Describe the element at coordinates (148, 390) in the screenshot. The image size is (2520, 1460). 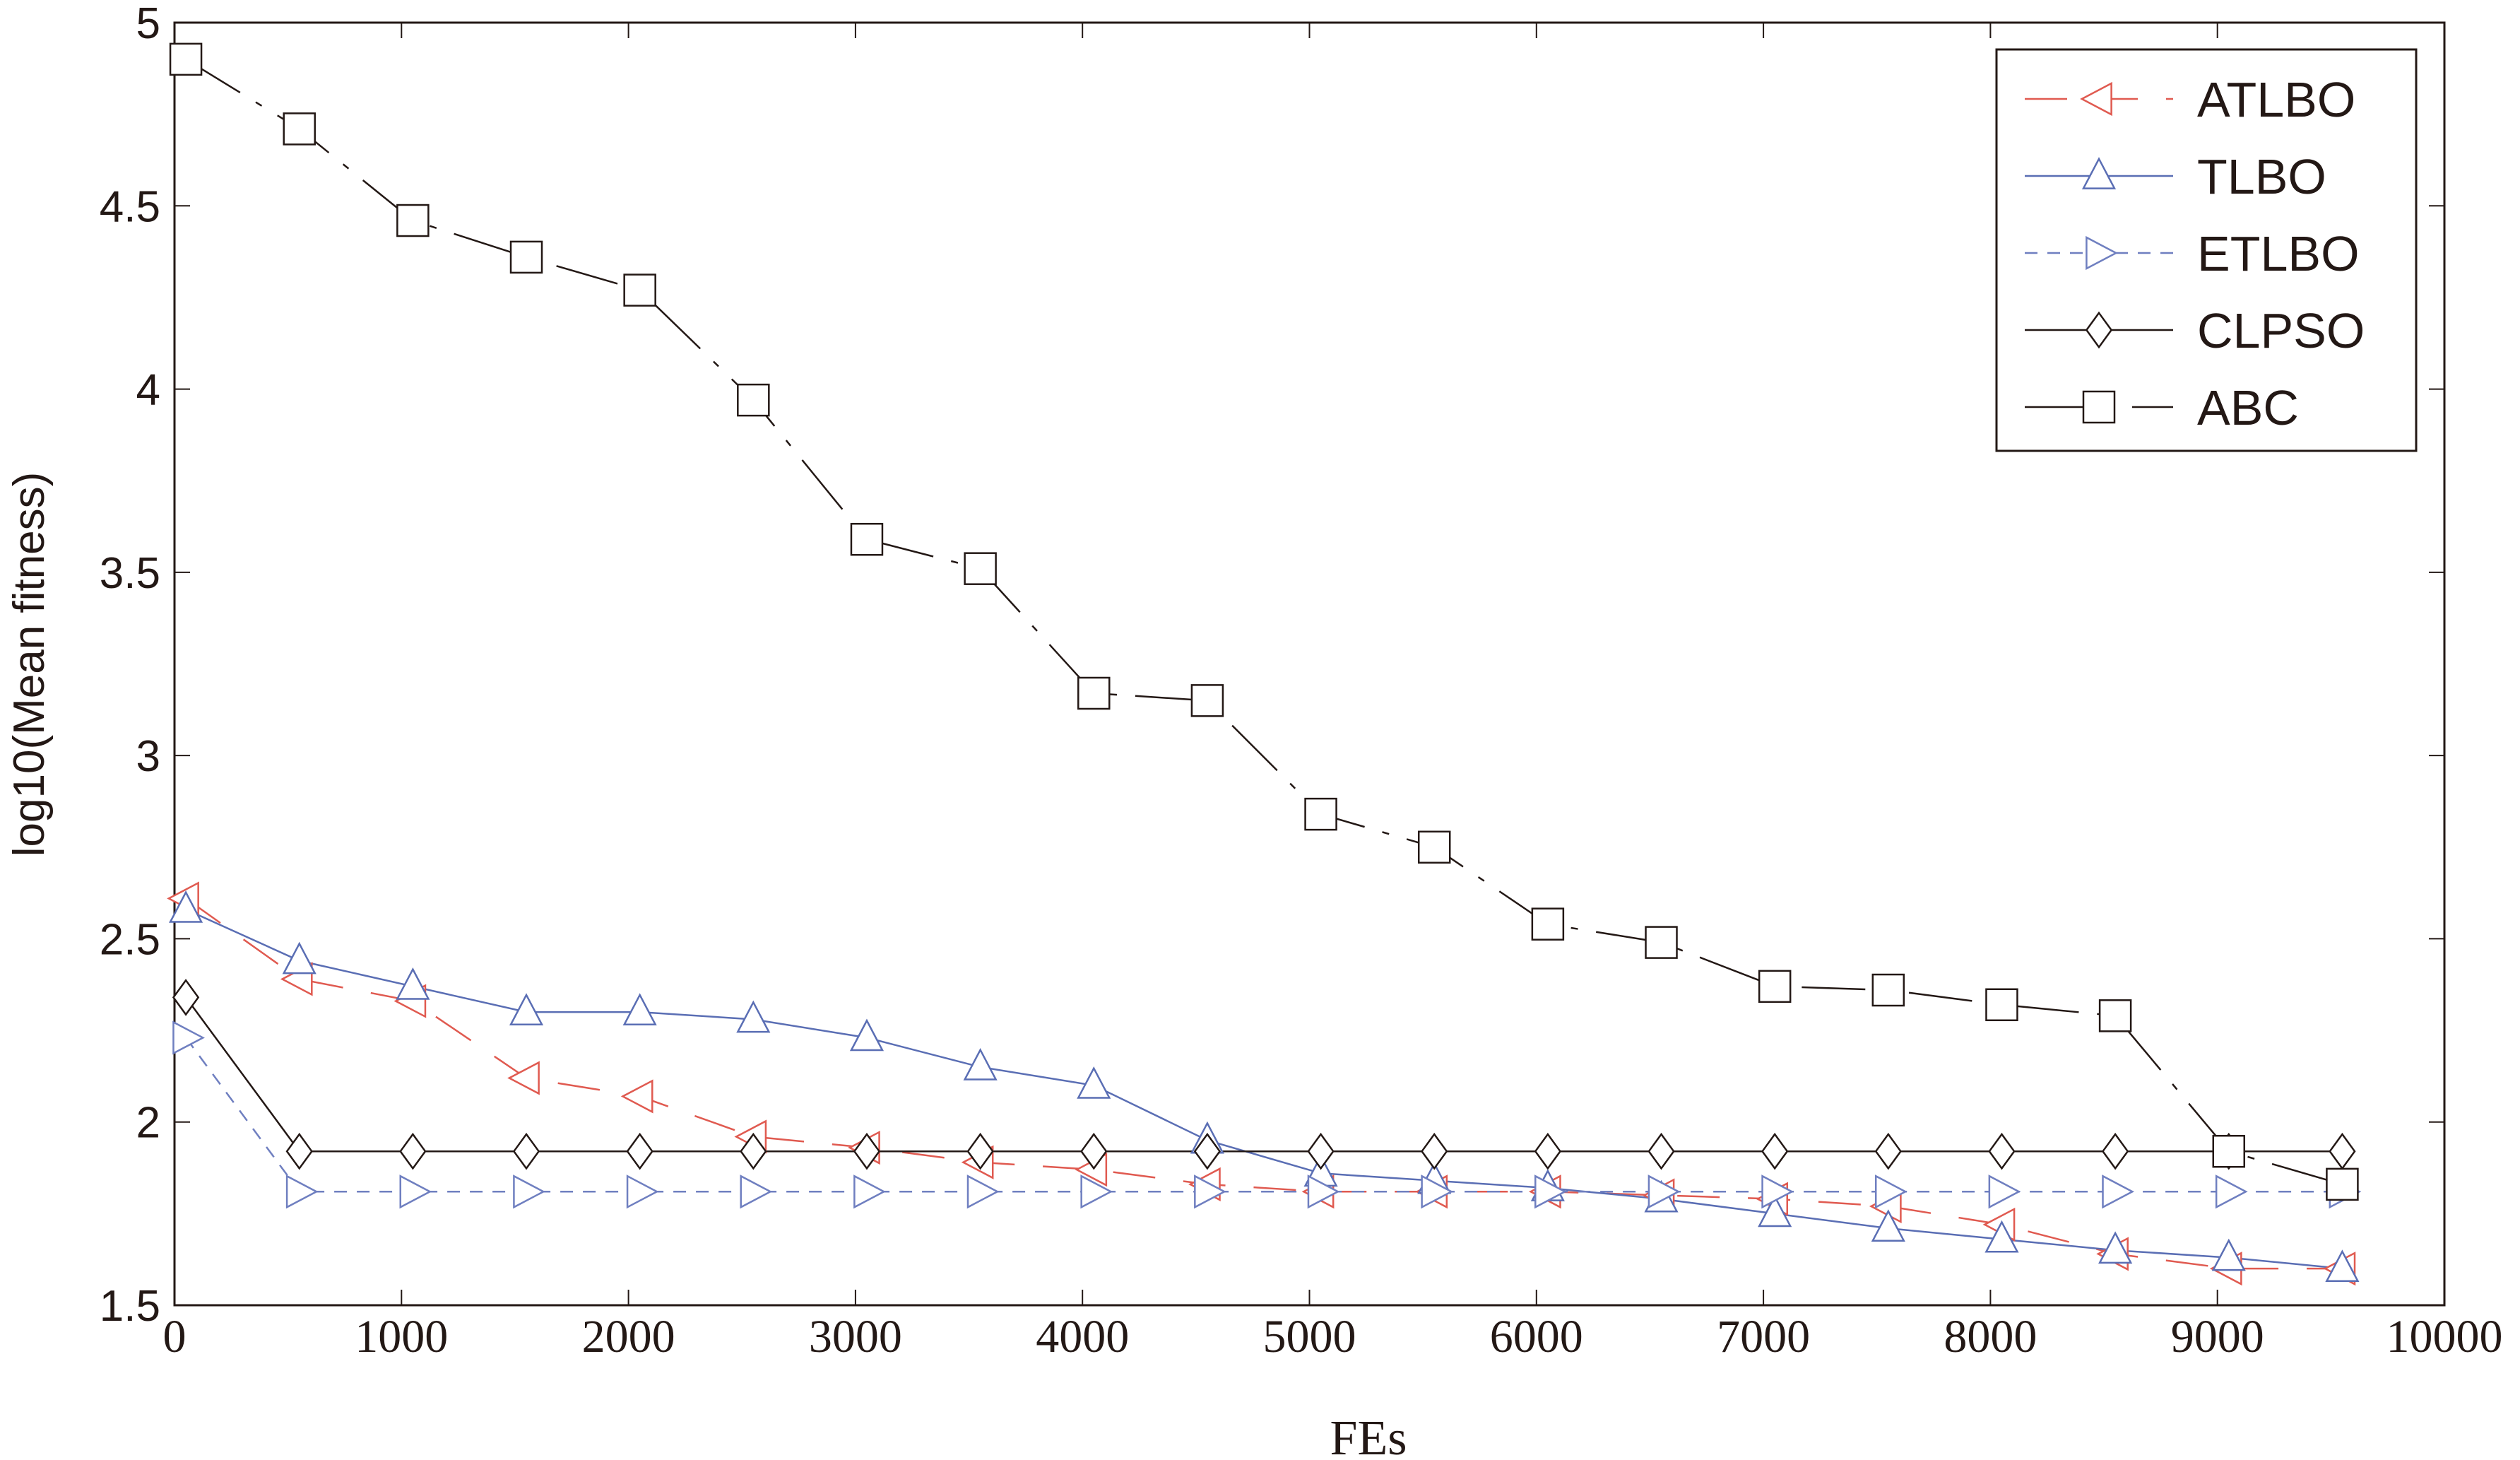
I see `y-tick-label: 4` at that location.